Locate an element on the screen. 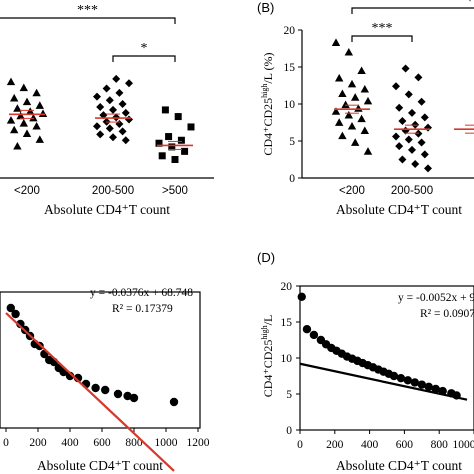 The width and height of the screenshot is (474, 474). panel-c-x-tick-label: 0 is located at coordinates (6, 443).